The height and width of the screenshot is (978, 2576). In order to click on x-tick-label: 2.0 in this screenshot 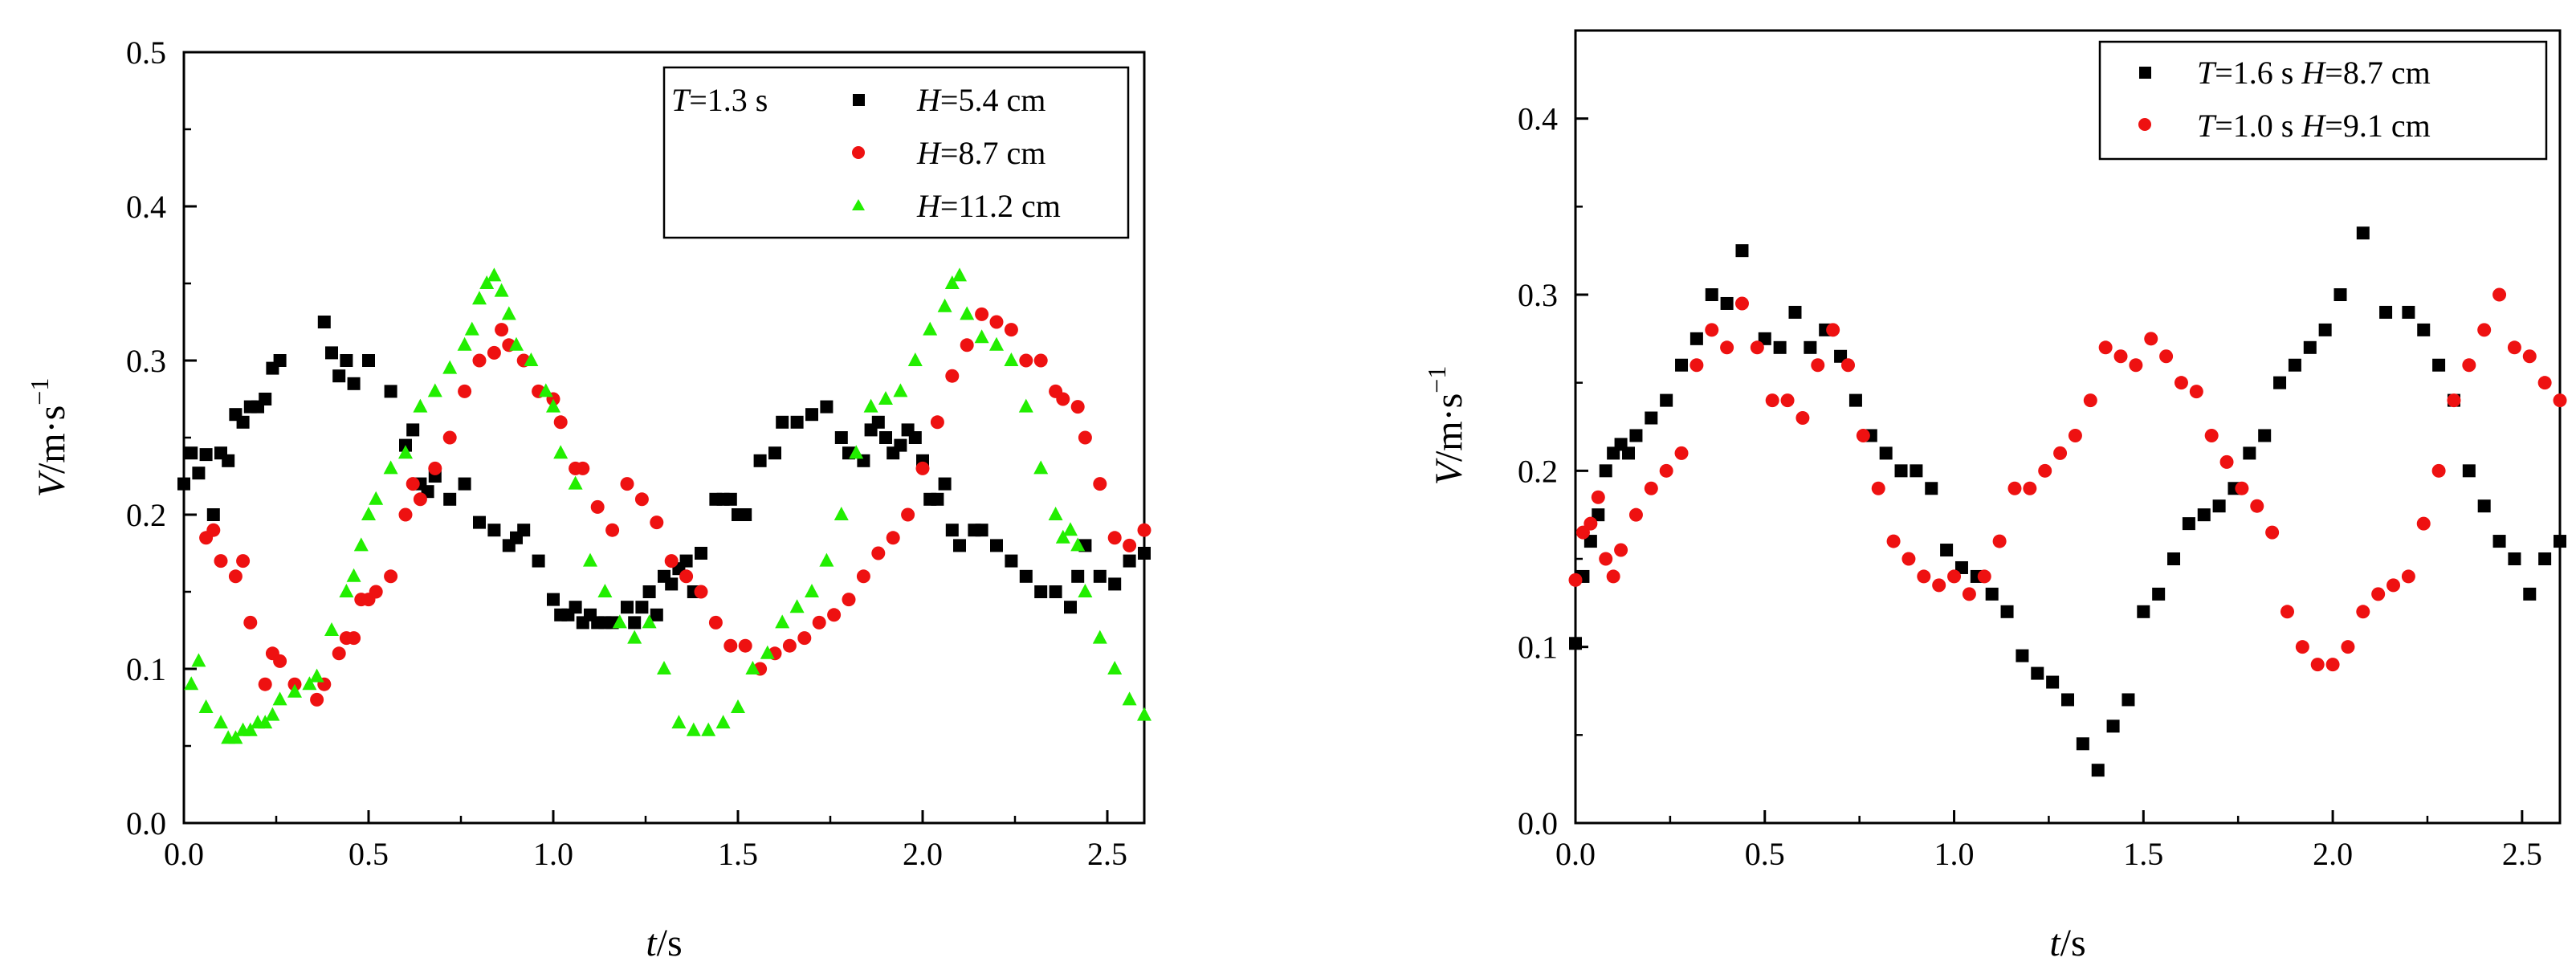, I will do `click(923, 854)`.